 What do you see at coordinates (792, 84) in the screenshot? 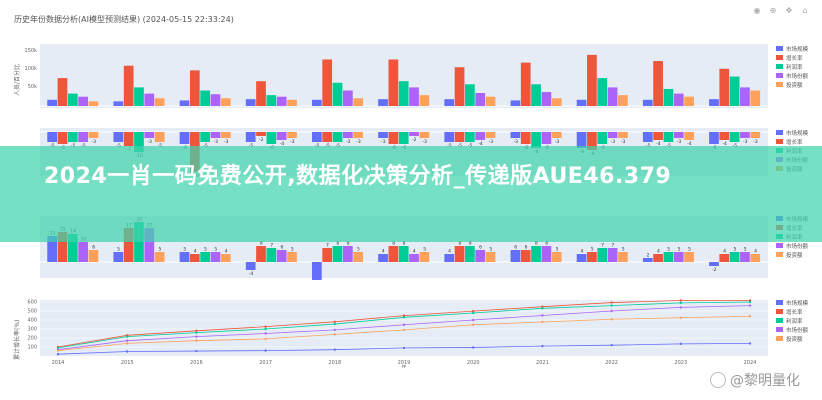
I see `legend-item: 投资额` at bounding box center [792, 84].